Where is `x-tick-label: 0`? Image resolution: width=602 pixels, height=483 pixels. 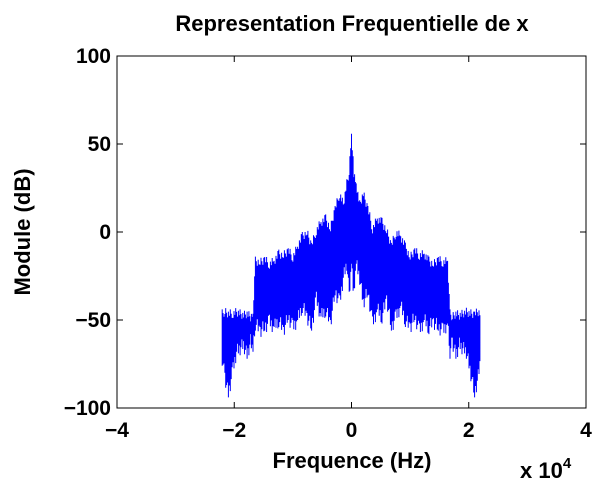
x-tick-label: 0 is located at coordinates (352, 430).